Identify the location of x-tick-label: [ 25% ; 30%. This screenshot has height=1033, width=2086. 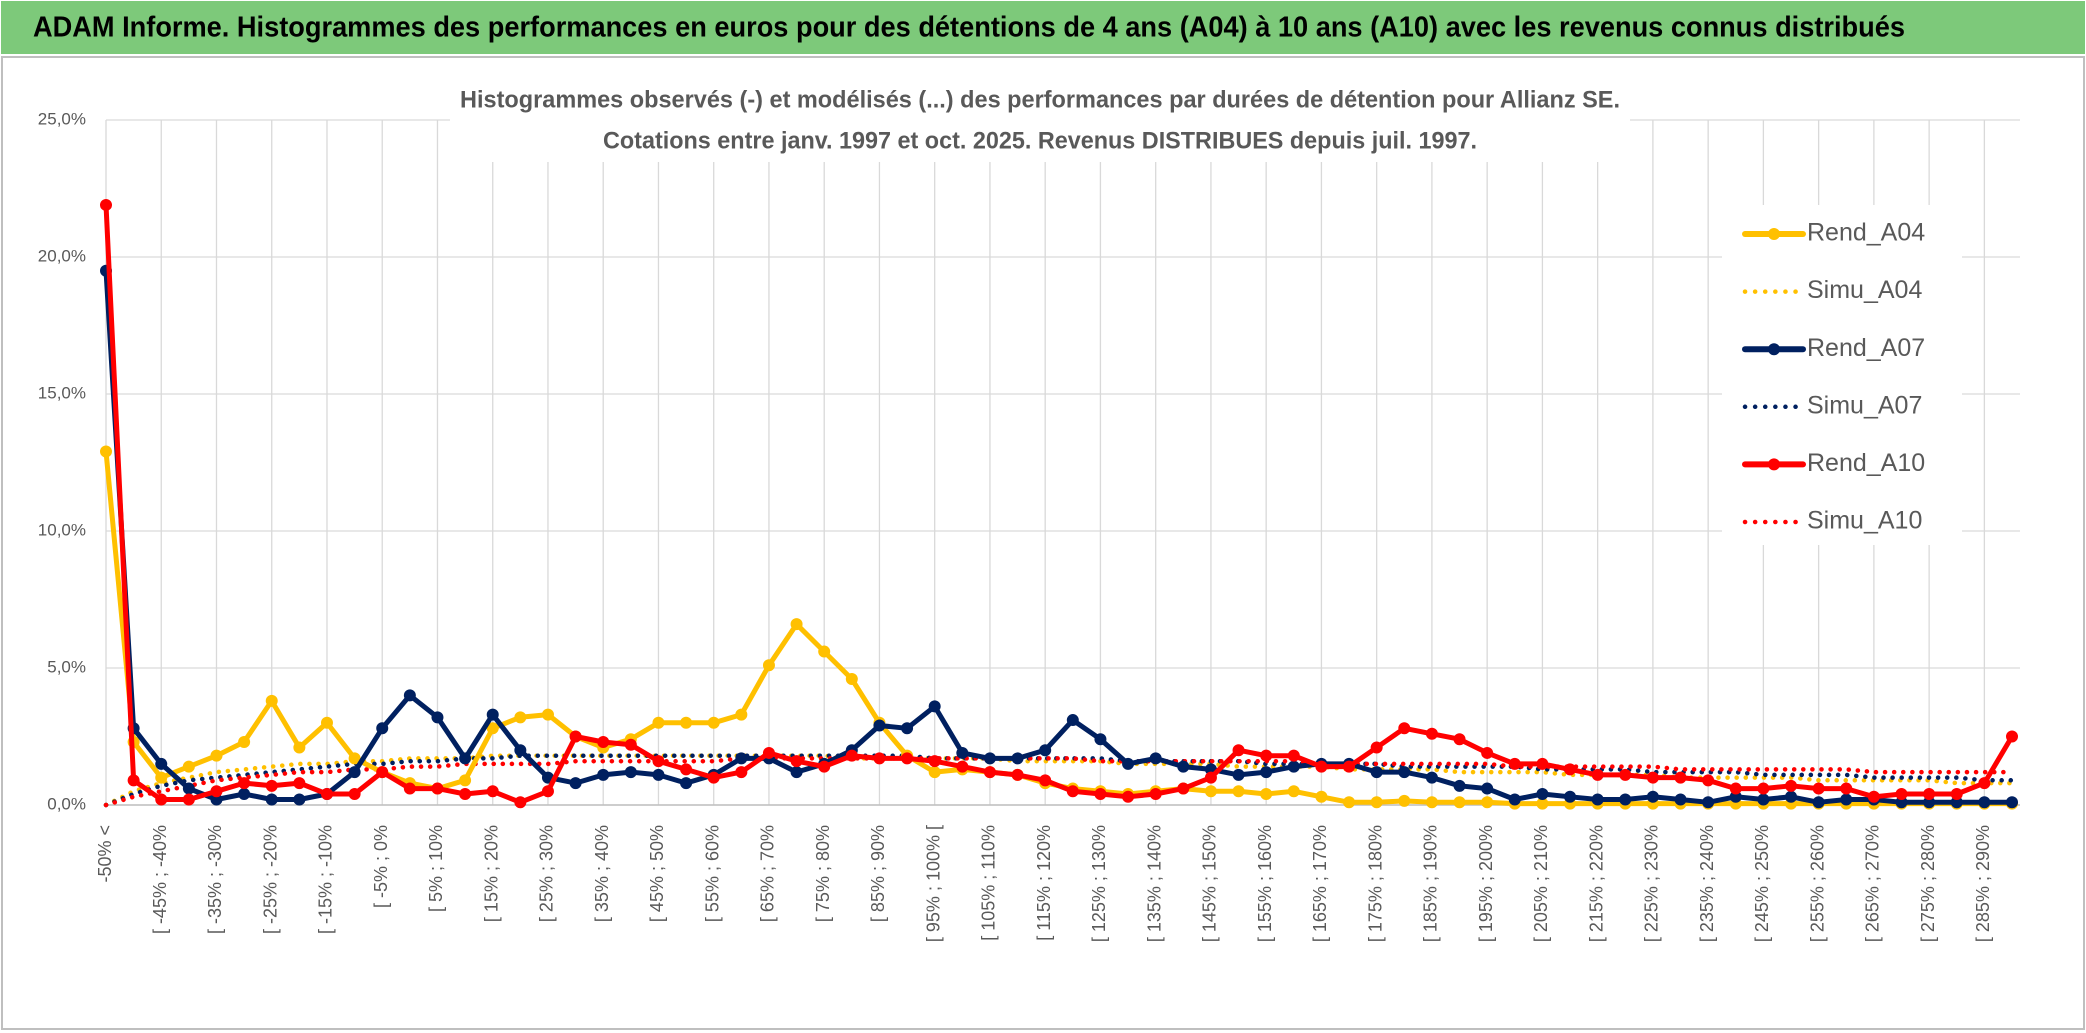
(547, 873).